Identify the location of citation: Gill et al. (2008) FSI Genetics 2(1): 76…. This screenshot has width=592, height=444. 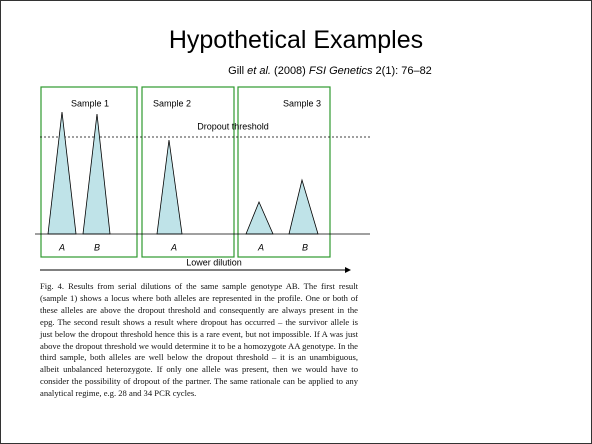
(330, 71).